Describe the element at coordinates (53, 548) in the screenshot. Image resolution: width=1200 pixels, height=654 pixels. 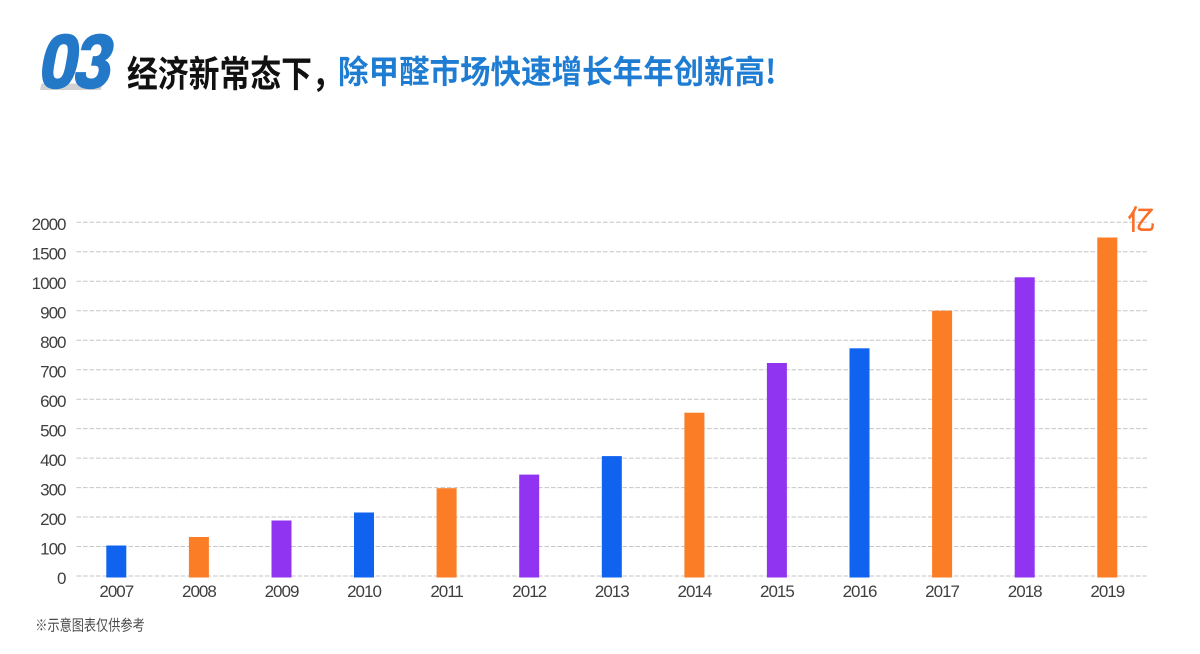
I see `svg-text: 100` at that location.